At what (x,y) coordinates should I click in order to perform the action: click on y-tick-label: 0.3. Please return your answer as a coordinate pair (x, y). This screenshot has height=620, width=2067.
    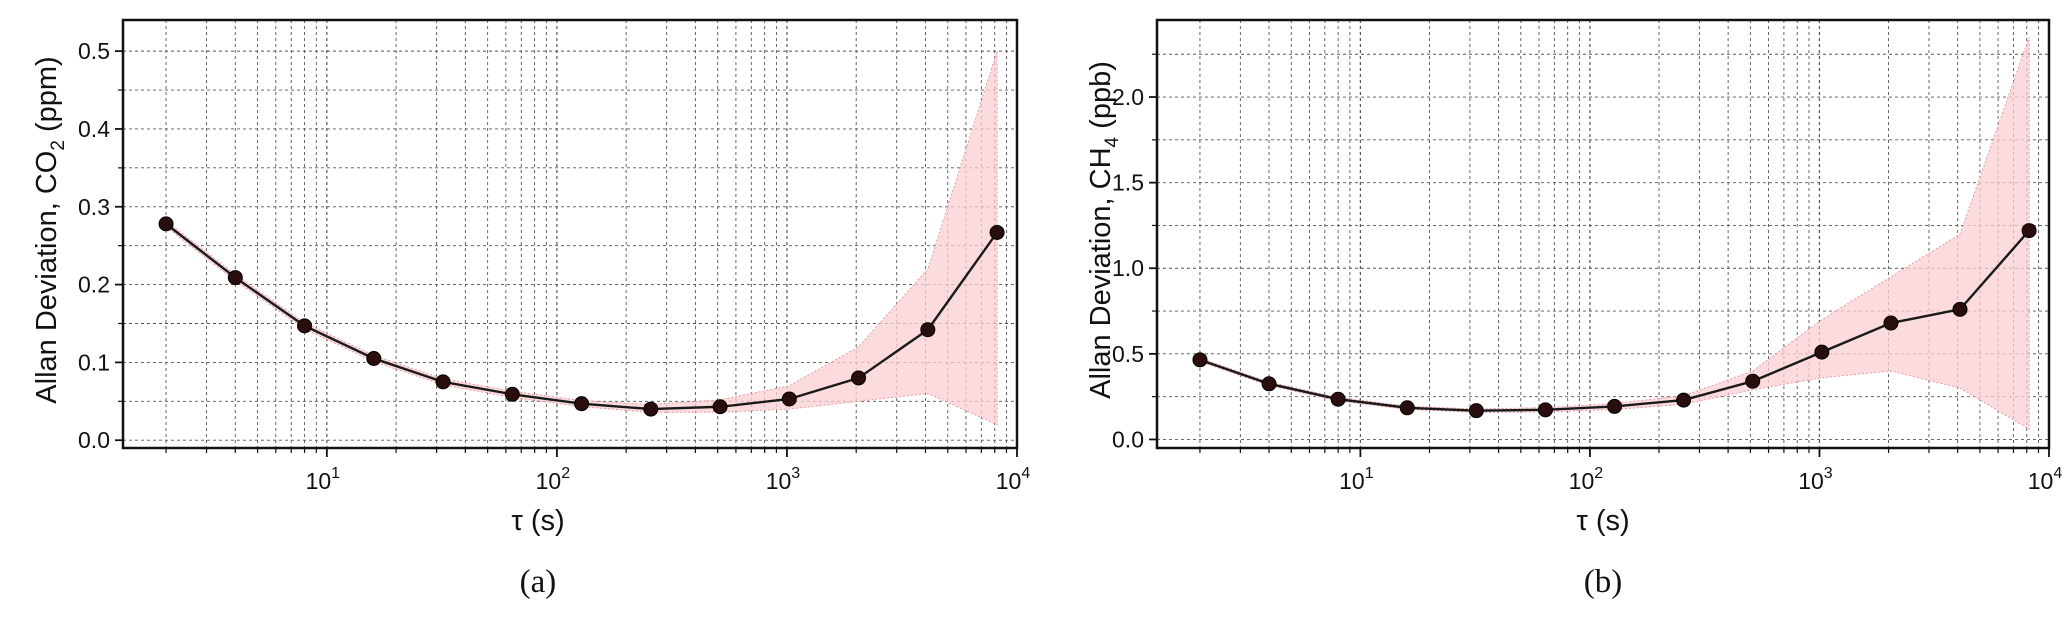
    Looking at the image, I should click on (94, 207).